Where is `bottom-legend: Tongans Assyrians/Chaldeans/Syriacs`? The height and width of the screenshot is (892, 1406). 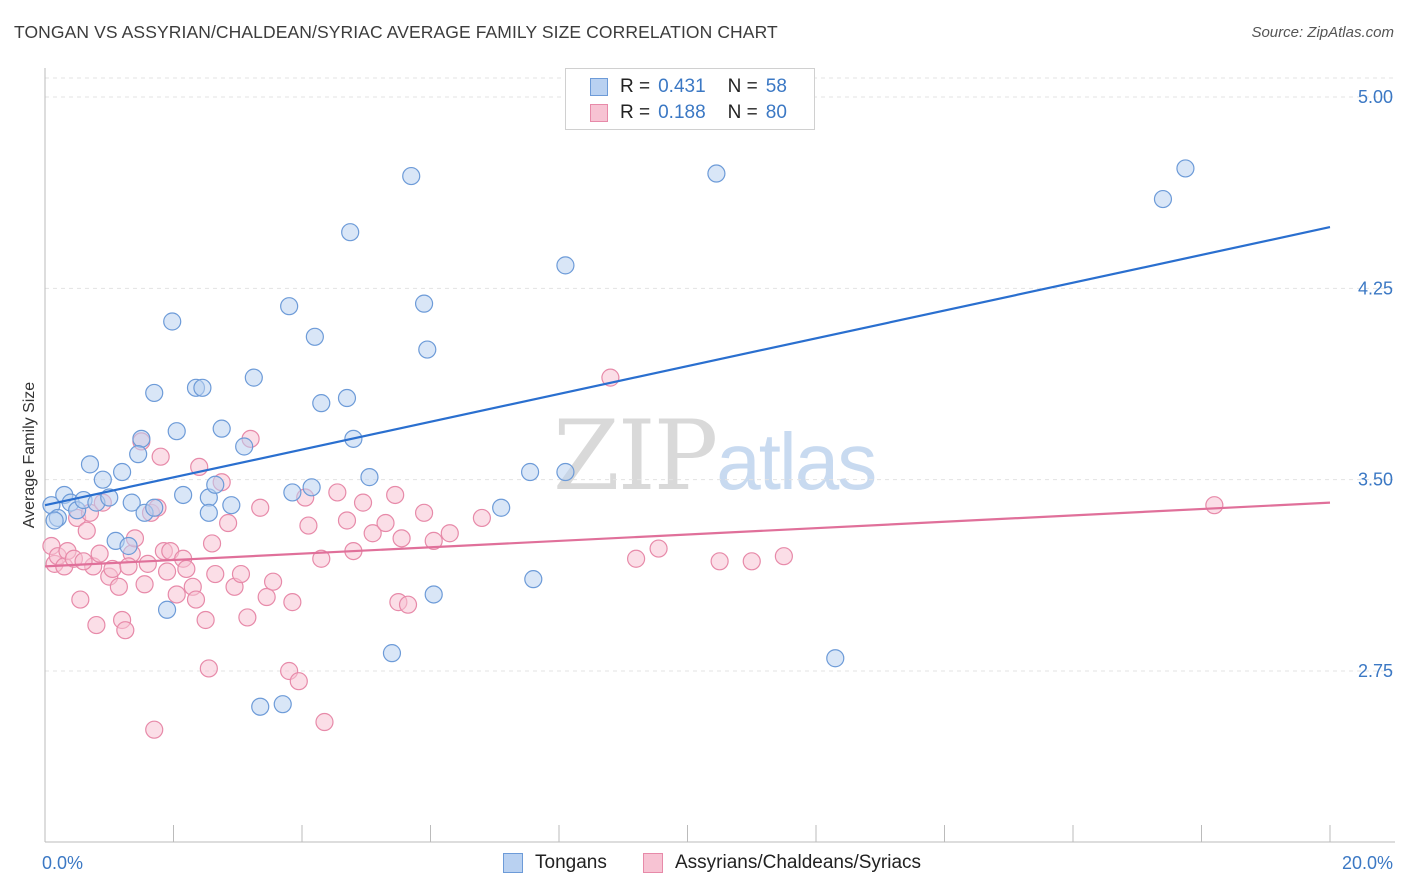
bottom-legend: Tongans Assyrians/Chaldeans/Syriacs is located at coordinates (703, 864).